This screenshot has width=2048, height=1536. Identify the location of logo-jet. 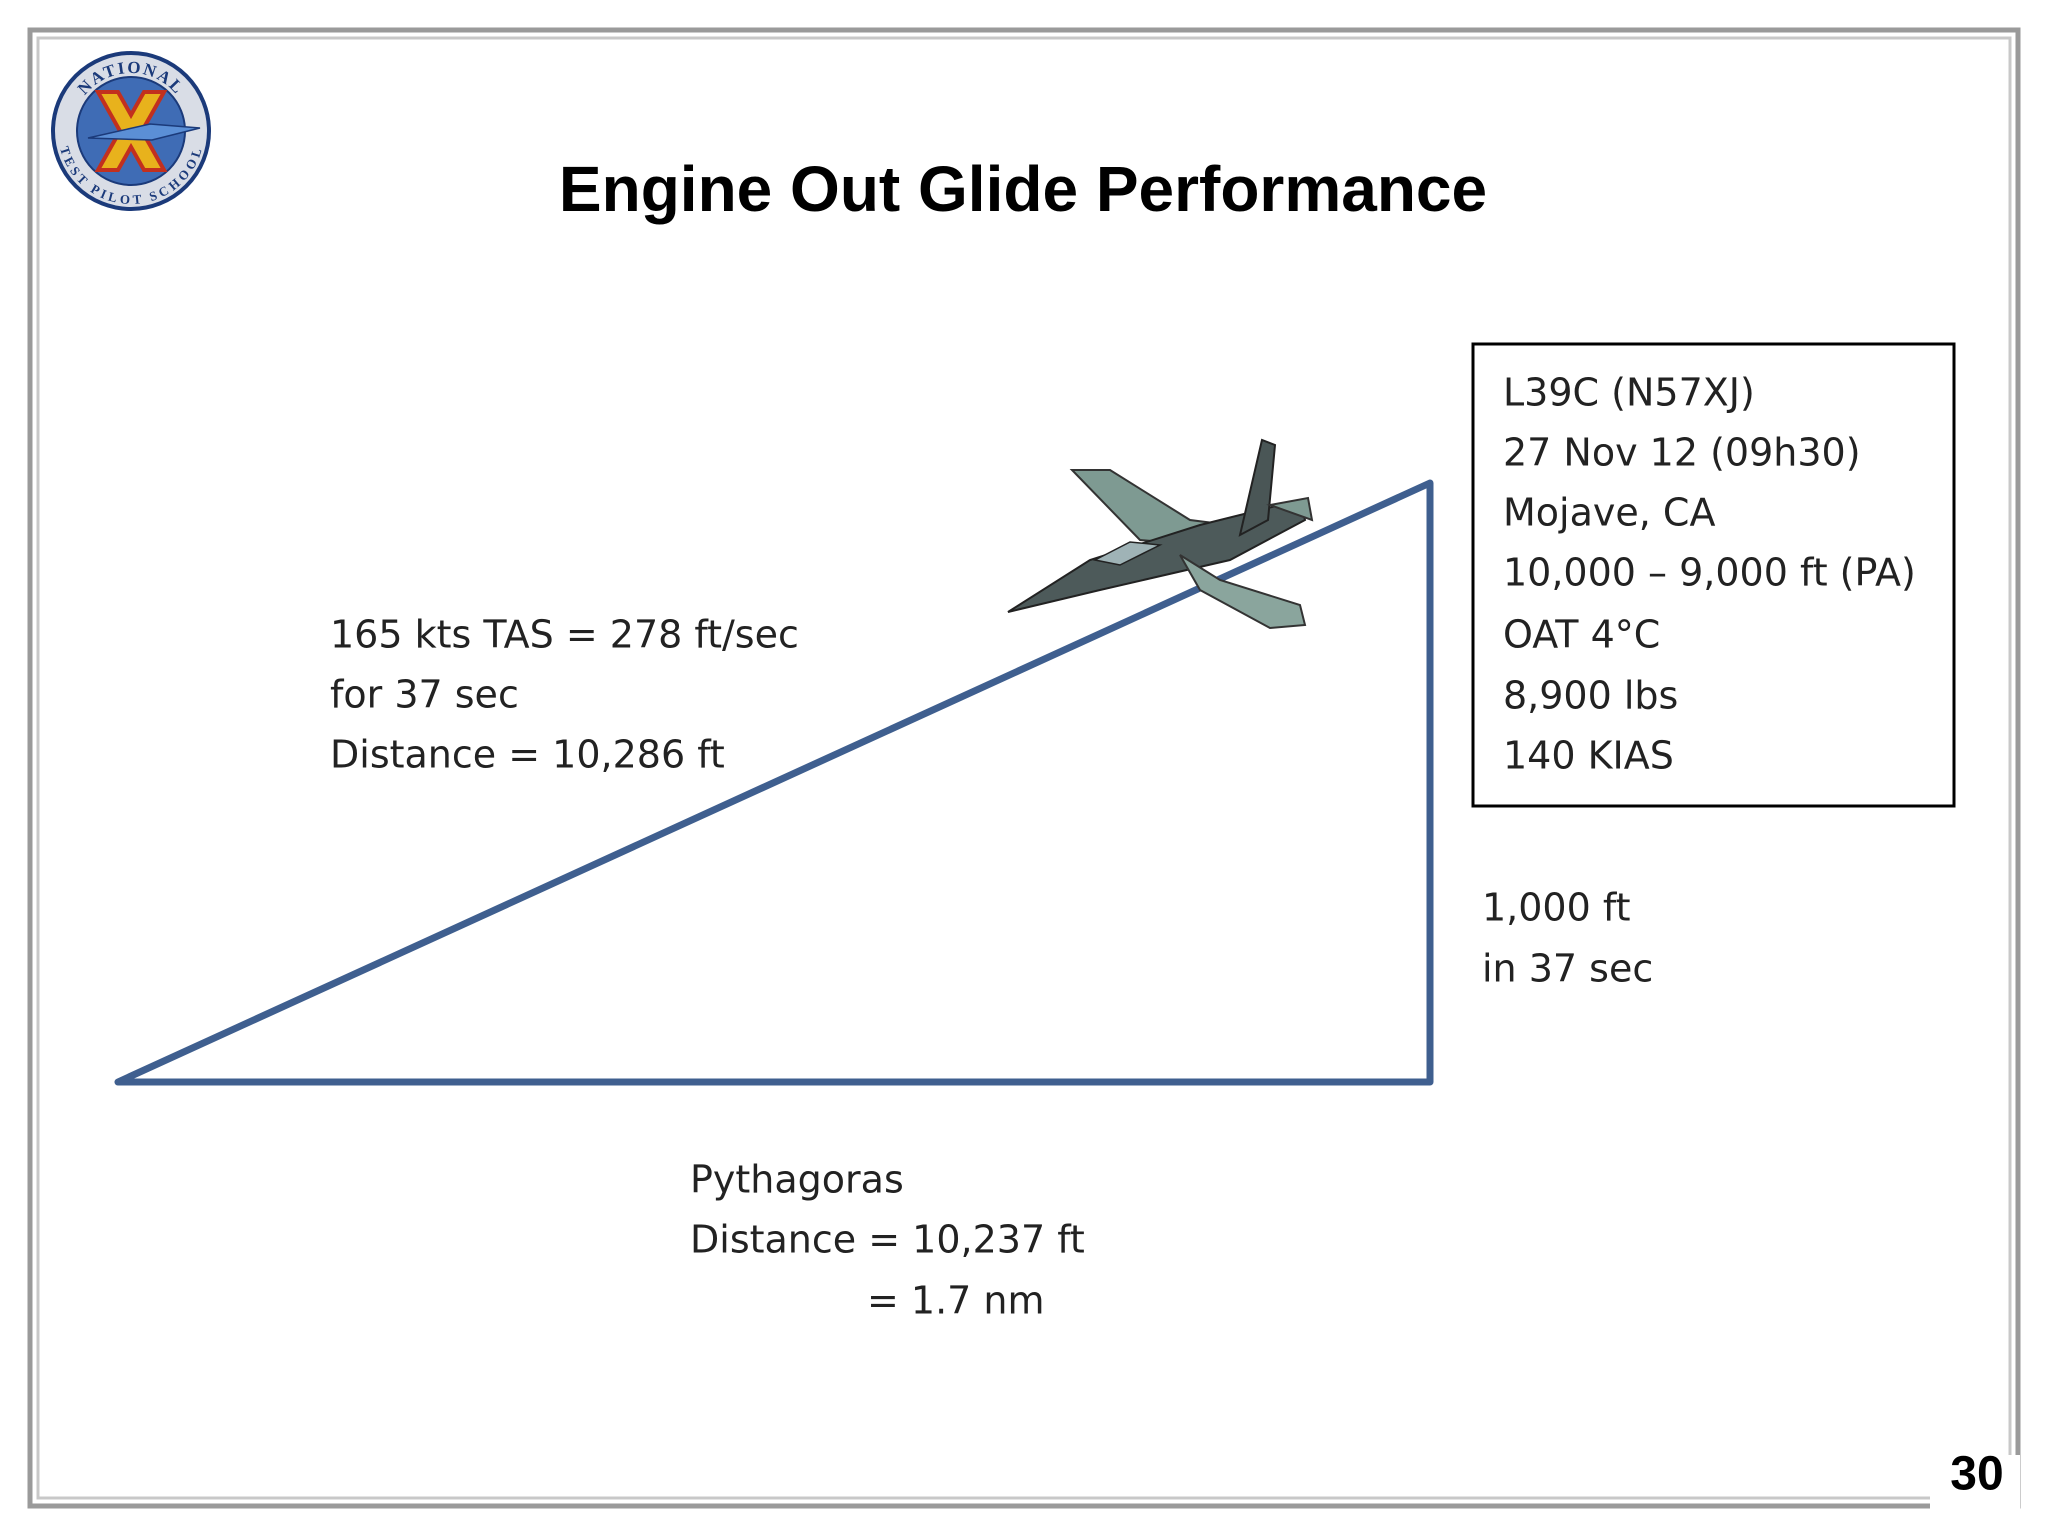
(144, 132).